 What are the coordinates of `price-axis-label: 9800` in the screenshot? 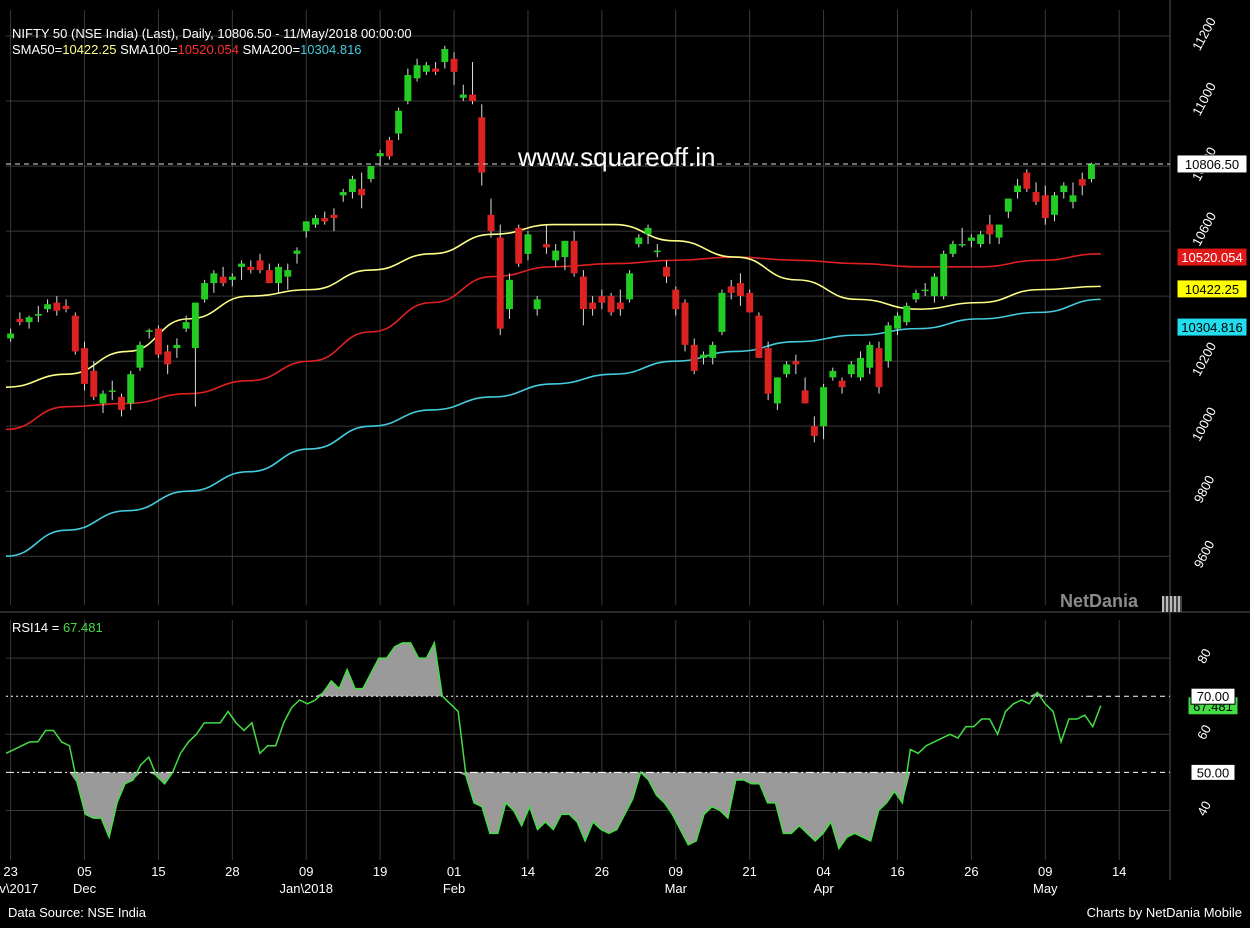 It's located at (1204, 489).